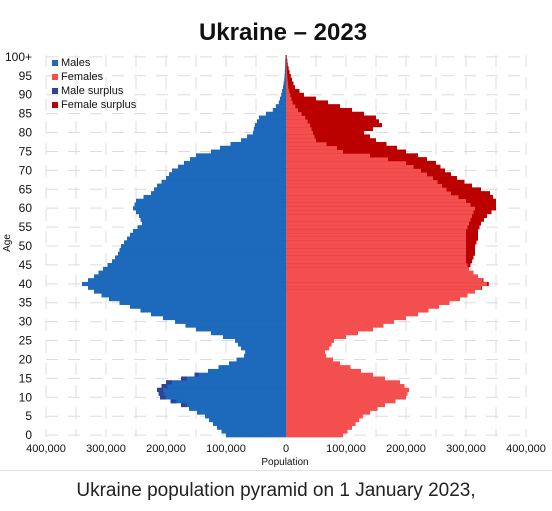 The image size is (552, 511). I want to click on chart-title: Ukraine – 2023, so click(283, 32).